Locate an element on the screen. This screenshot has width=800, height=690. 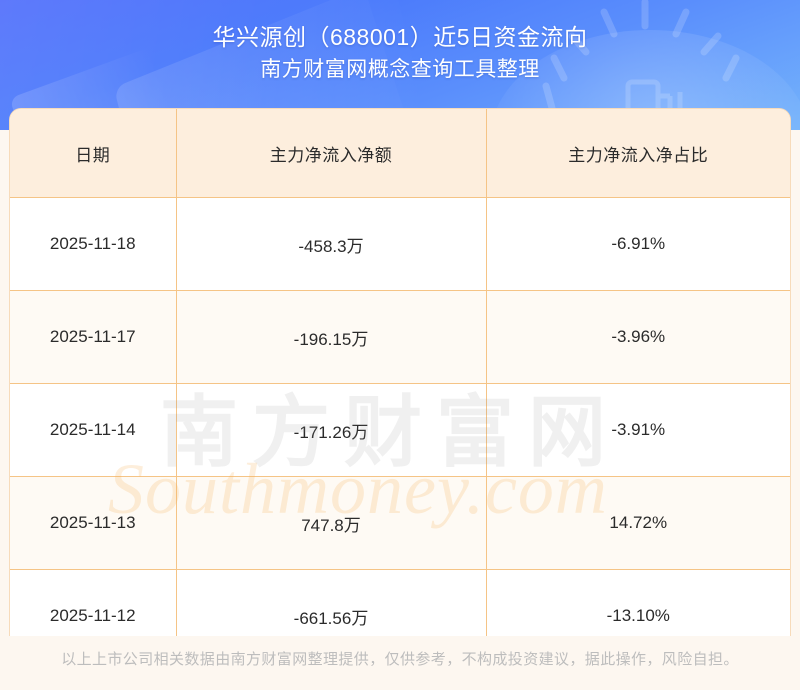
cell-date: 2025-11-18 is located at coordinates (93, 244).